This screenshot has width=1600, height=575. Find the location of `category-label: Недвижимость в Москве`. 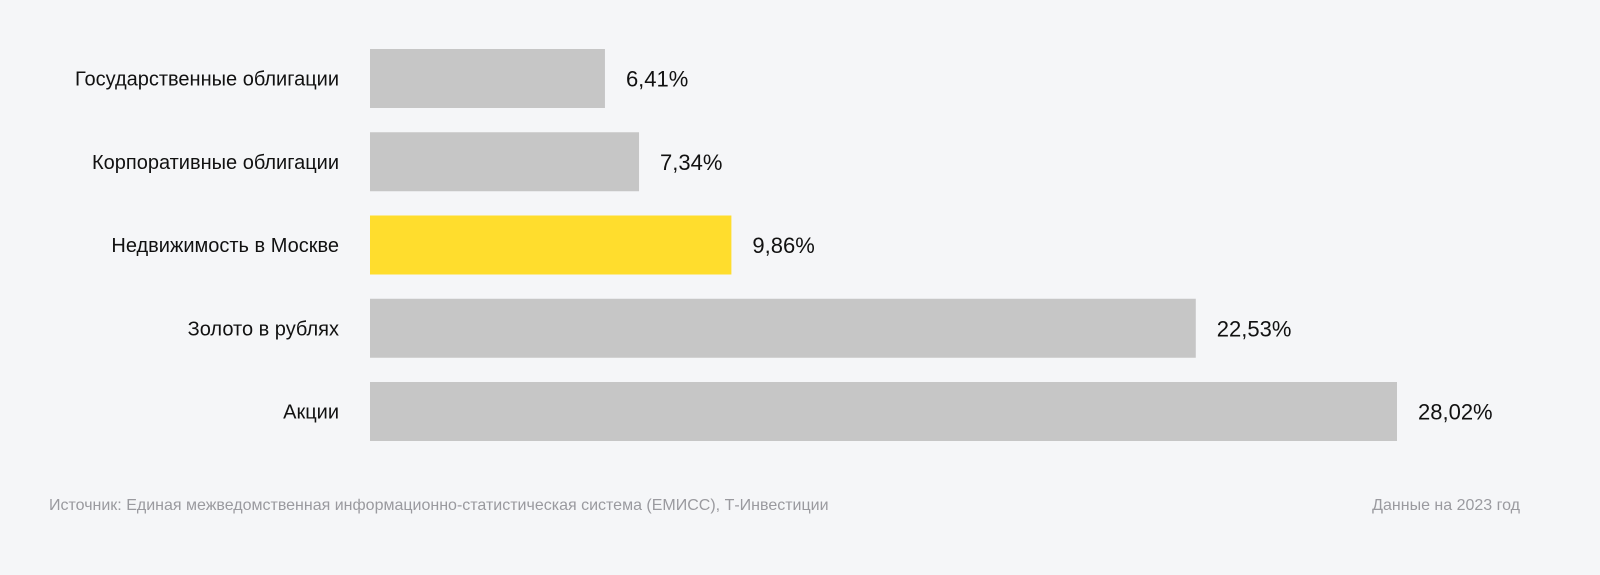

category-label: Недвижимость в Москве is located at coordinates (225, 246).